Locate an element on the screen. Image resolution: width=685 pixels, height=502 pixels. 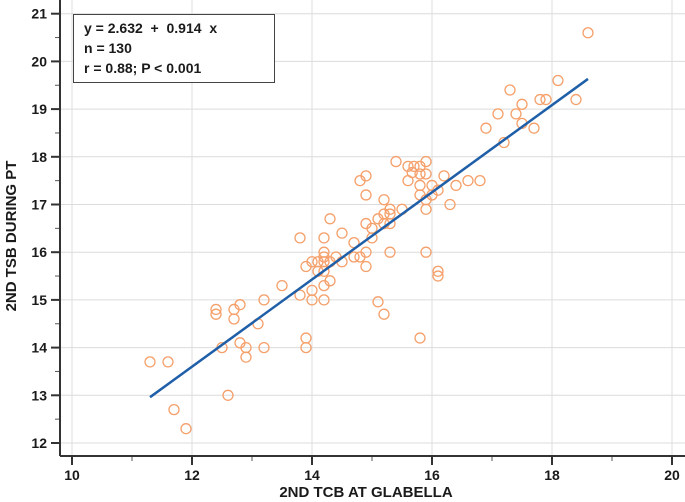
y-tick-label: 14 is located at coordinates (39, 348).